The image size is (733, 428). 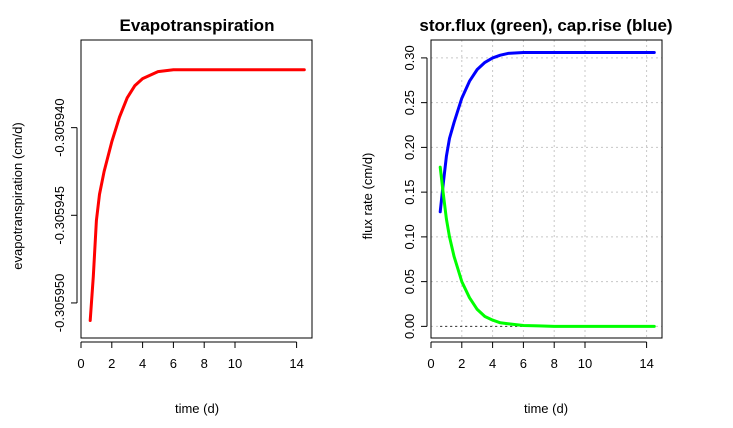 What do you see at coordinates (197, 25) in the screenshot?
I see `panel-title: Evapotranspiration` at bounding box center [197, 25].